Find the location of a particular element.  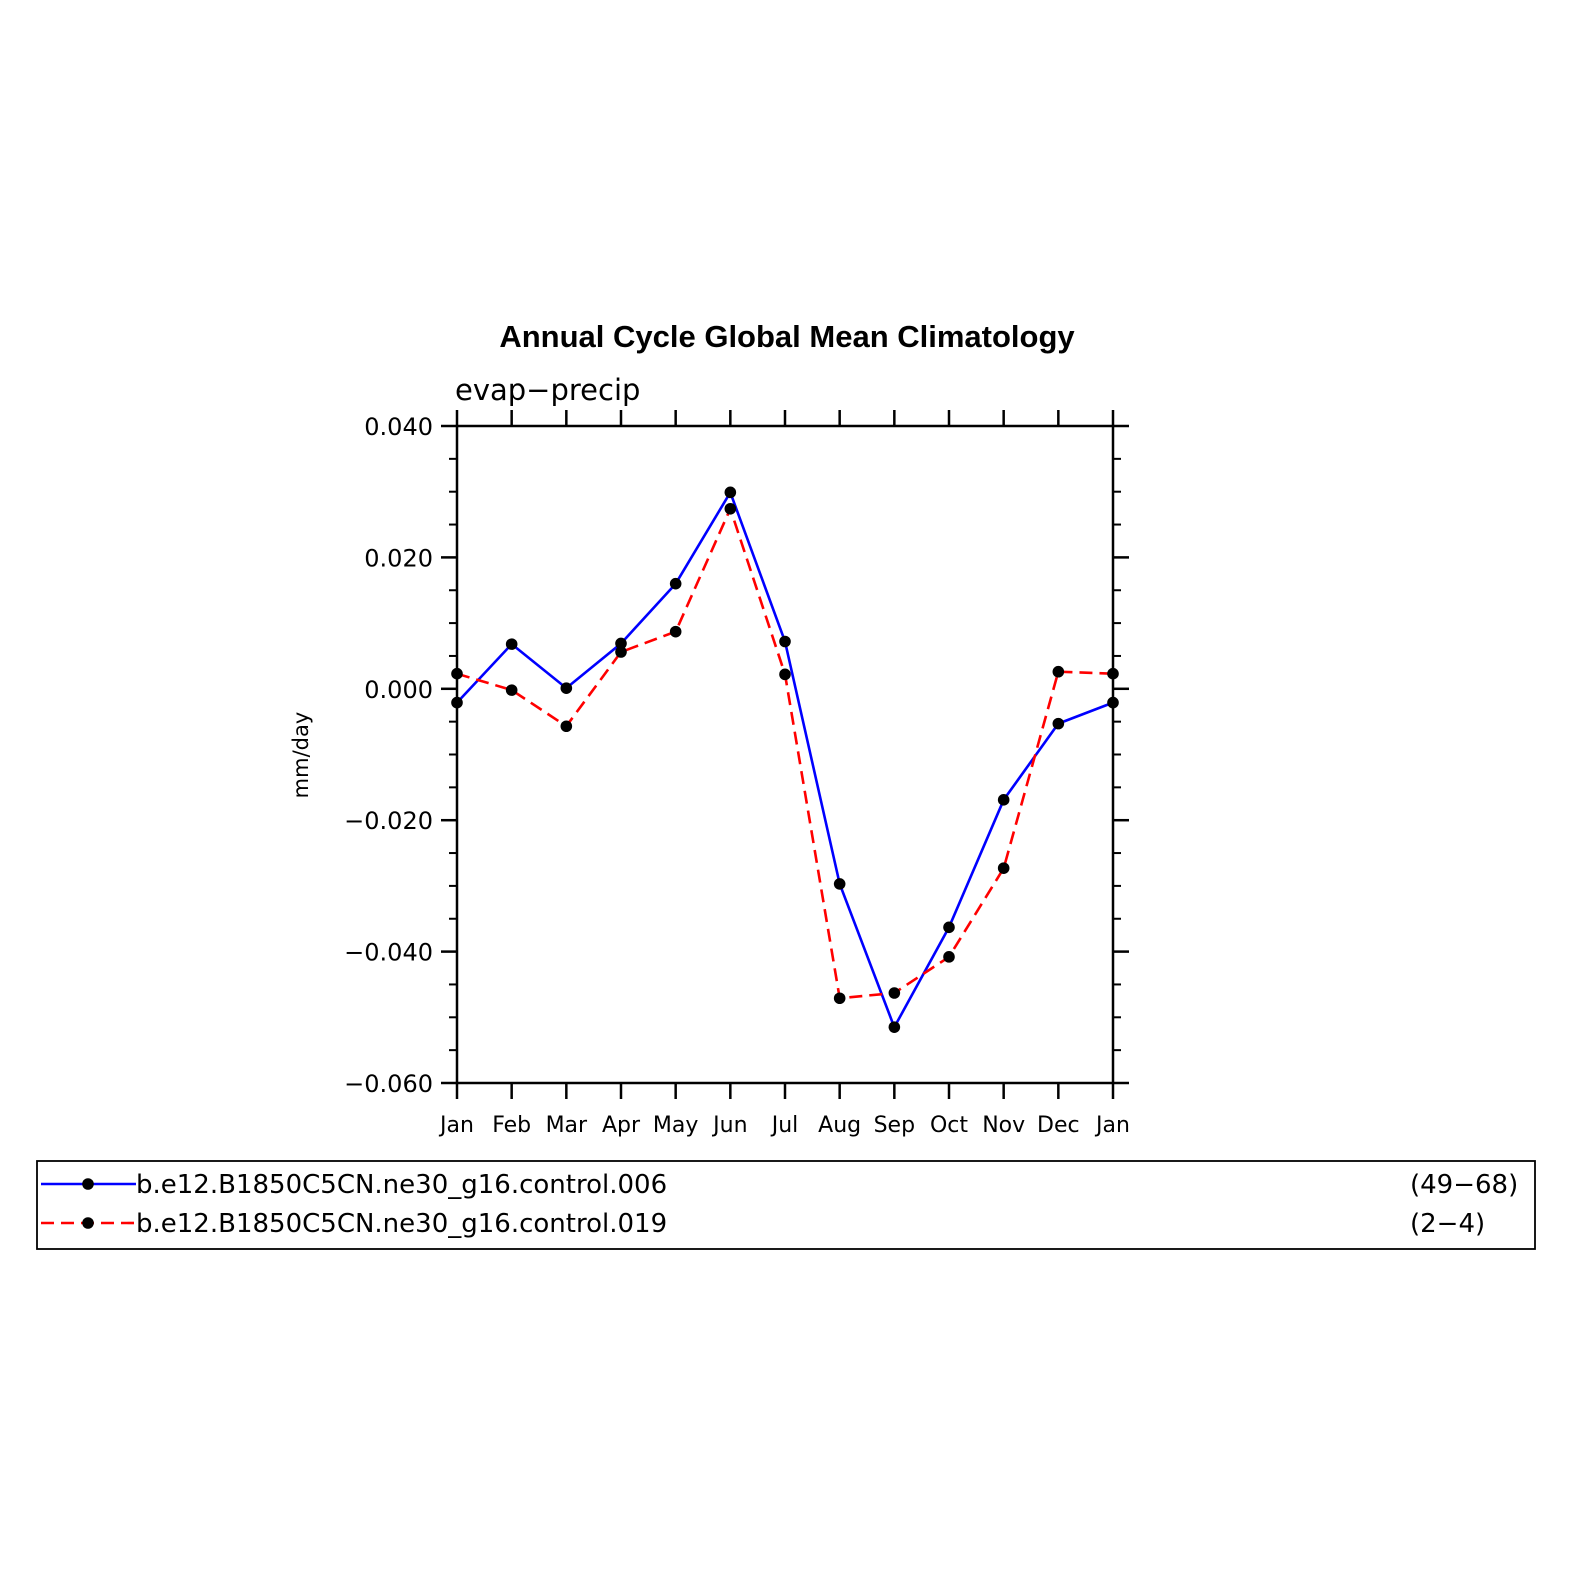

chart-subtitle: evap−precip is located at coordinates (547, 390).